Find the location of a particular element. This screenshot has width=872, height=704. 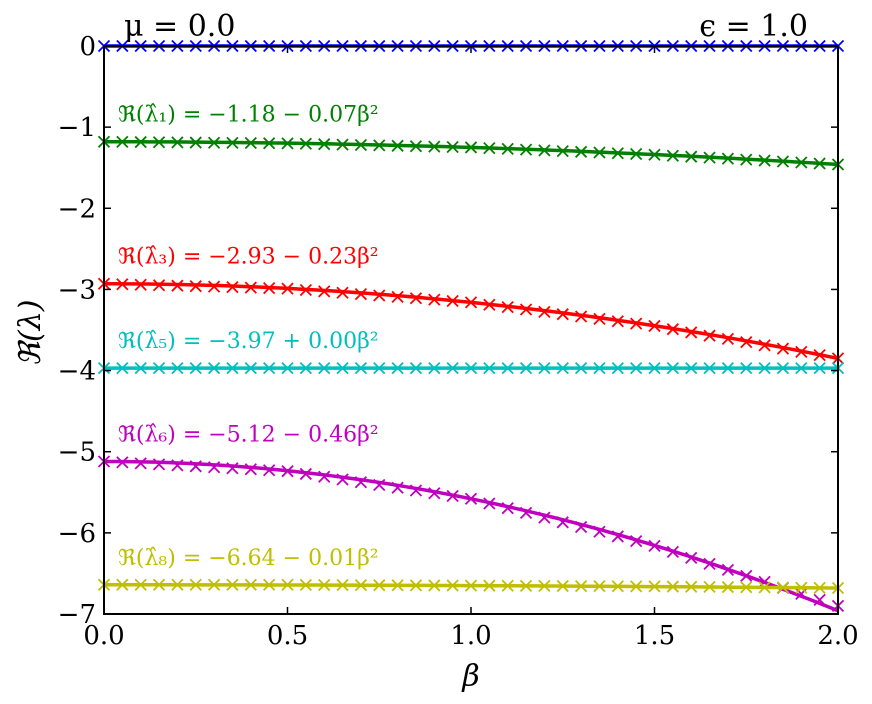

series-label: ℜ(λ̂₅) = −3.97 + 0.00β² is located at coordinates (248, 341).